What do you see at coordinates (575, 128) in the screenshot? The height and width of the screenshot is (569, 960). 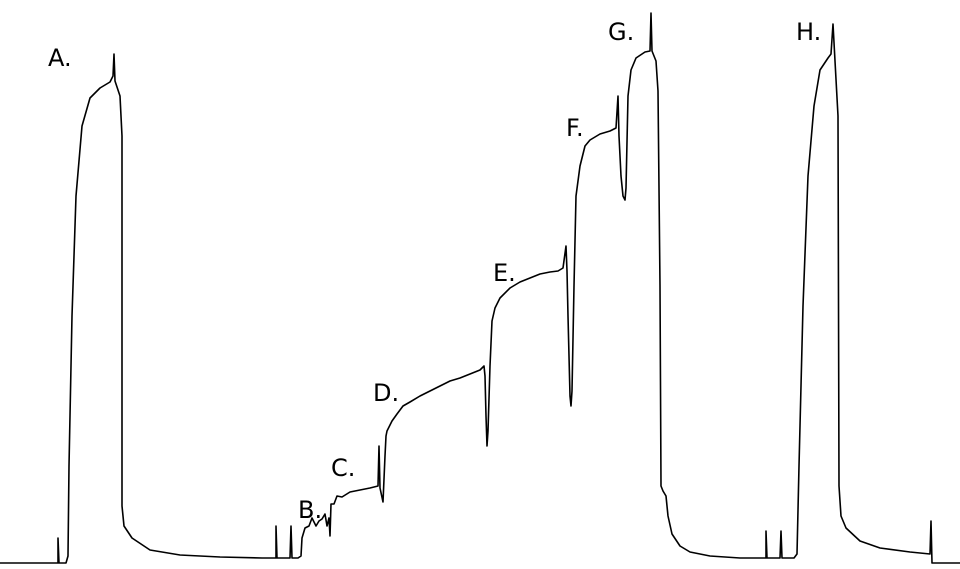 I see `annotation-label: F.` at bounding box center [575, 128].